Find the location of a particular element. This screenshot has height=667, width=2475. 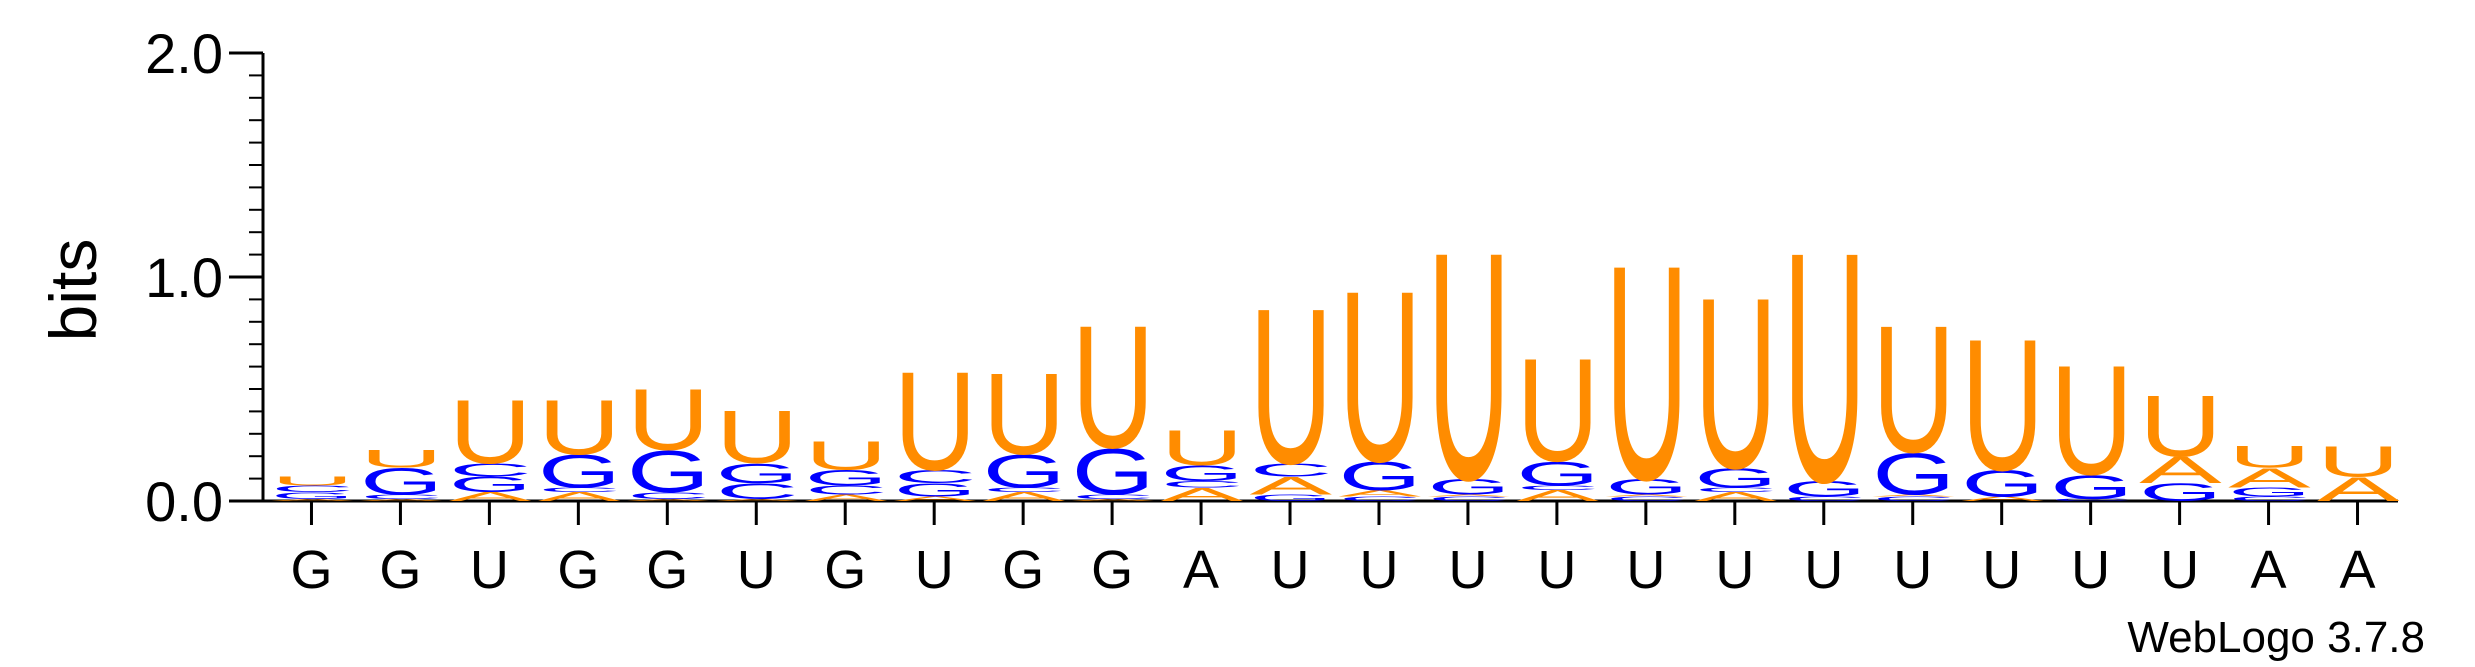

y-tick-label: 2.0 is located at coordinates (184, 53).